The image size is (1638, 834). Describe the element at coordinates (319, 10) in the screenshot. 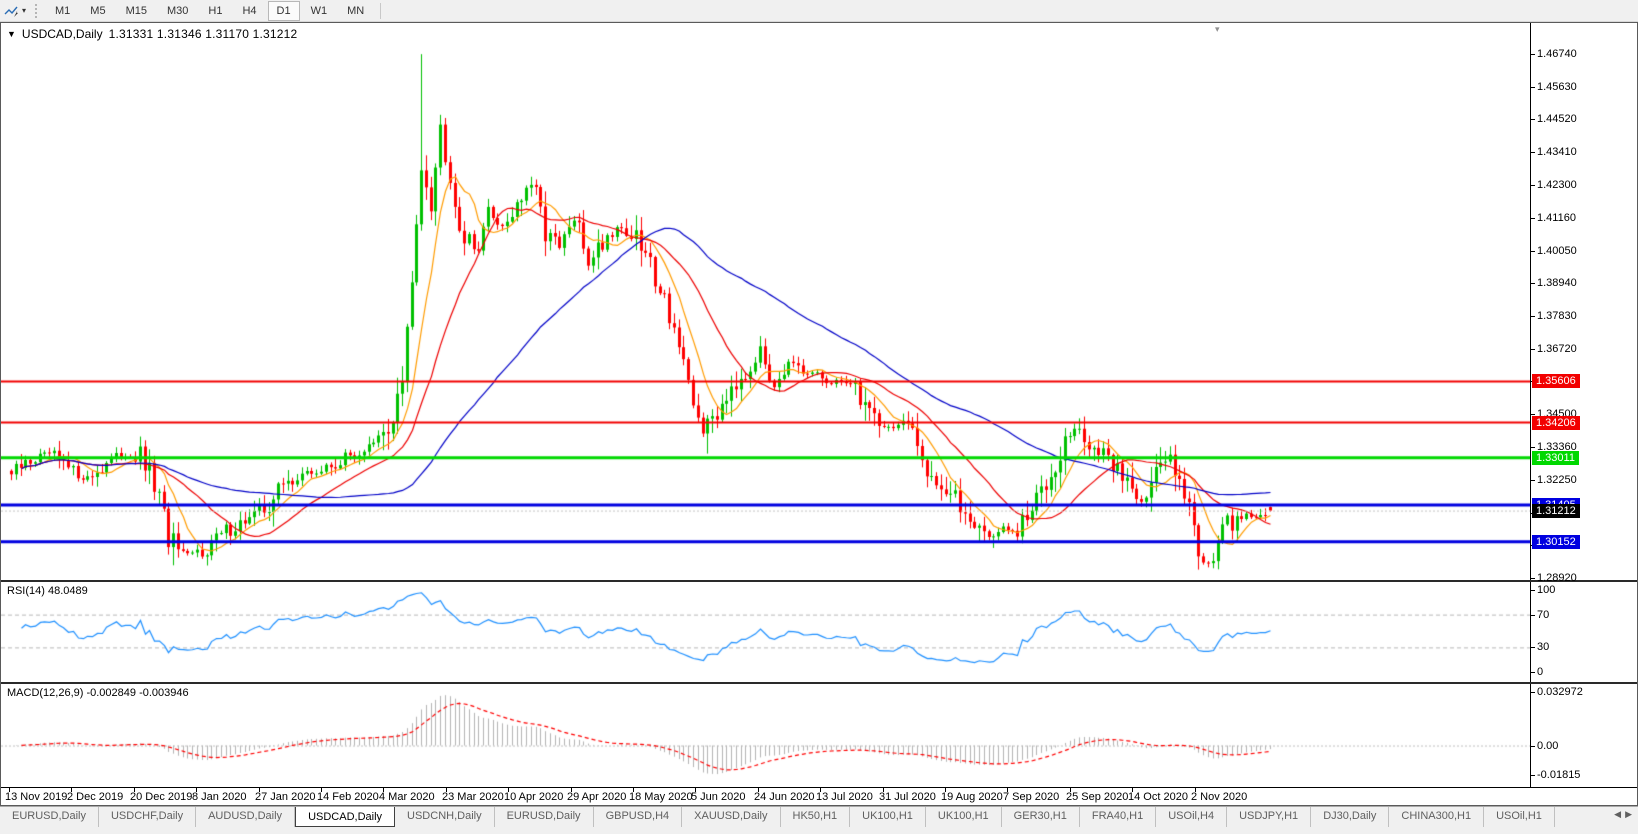

I see `timeframe-button-w1: W1` at that location.